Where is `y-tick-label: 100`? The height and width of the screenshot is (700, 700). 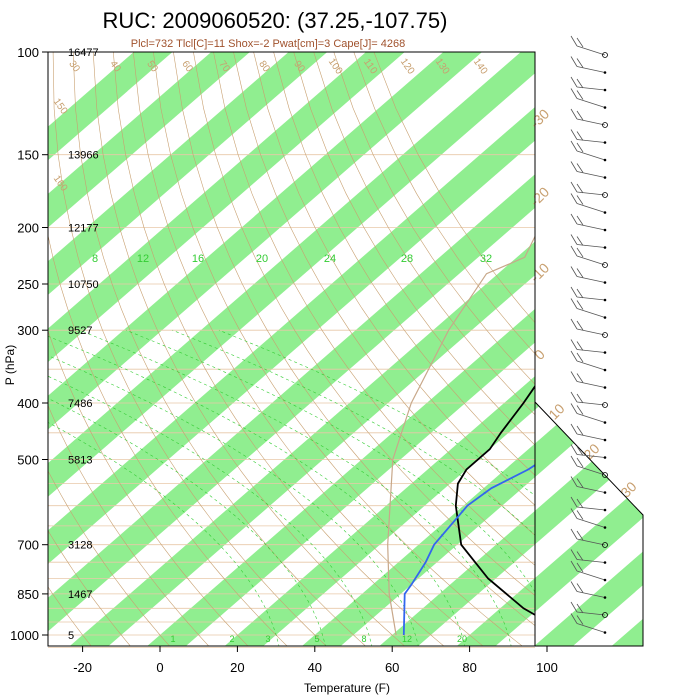
y-tick-label: 100 is located at coordinates (28, 52).